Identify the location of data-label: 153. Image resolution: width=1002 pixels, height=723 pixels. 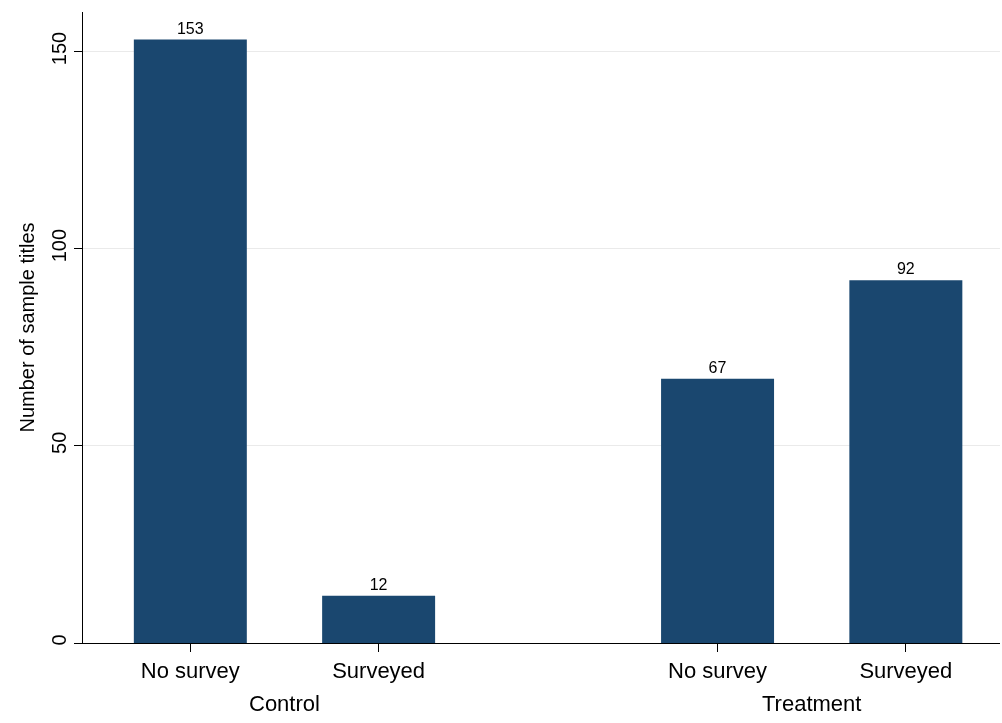
(190, 28).